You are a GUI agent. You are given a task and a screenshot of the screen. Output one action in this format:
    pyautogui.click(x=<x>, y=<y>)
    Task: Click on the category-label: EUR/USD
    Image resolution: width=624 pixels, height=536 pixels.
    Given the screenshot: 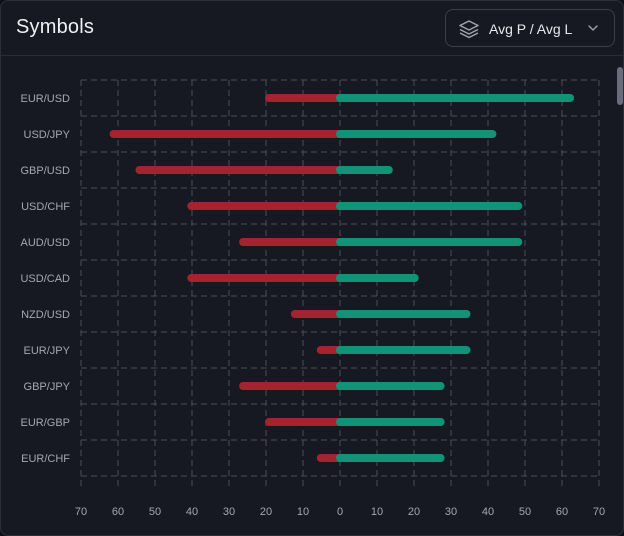 What is the action you would take?
    pyautogui.click(x=45, y=99)
    